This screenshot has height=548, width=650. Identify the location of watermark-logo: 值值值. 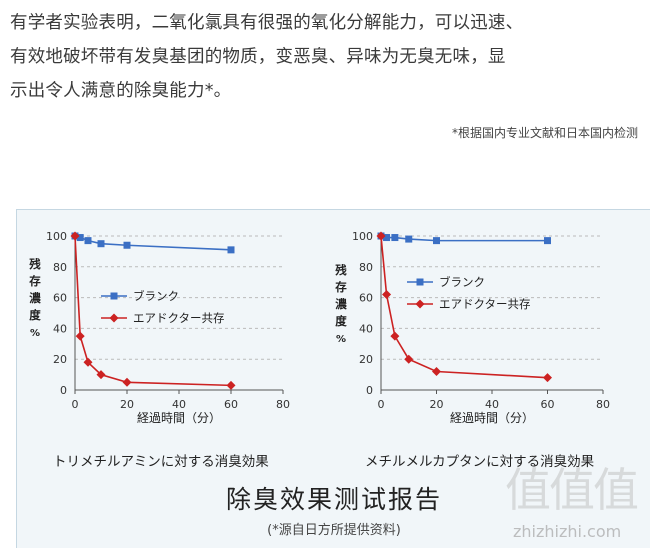
(572, 490).